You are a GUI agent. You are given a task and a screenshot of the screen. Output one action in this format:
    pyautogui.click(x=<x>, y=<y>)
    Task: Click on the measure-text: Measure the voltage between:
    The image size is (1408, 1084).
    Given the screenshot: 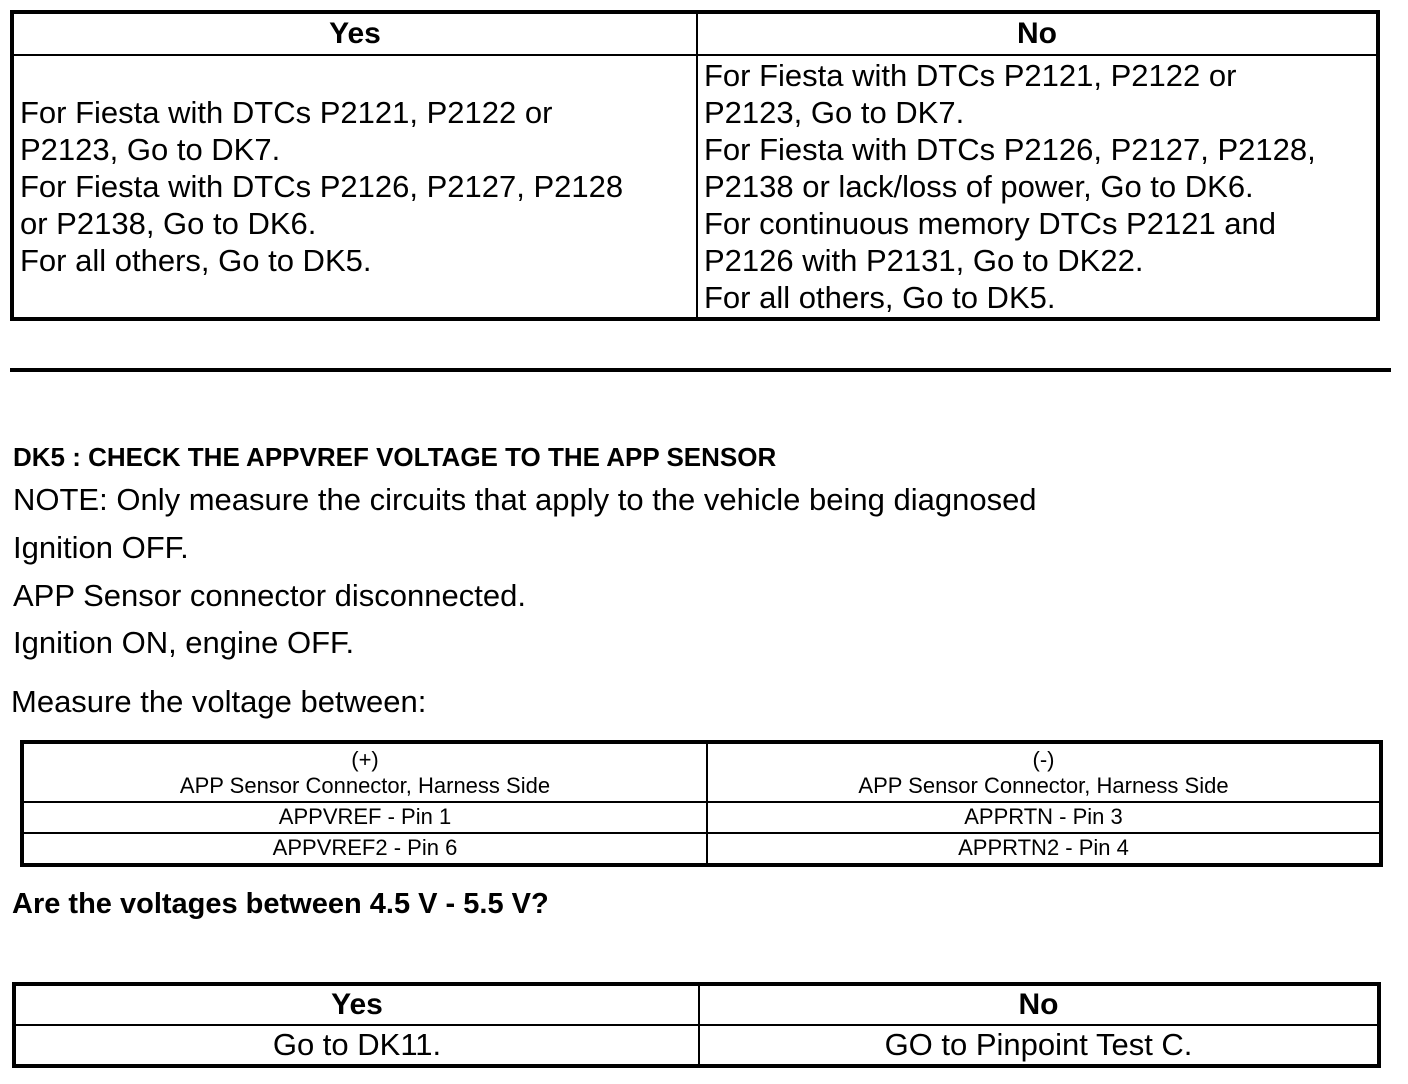 What is the action you would take?
    pyautogui.click(x=219, y=701)
    